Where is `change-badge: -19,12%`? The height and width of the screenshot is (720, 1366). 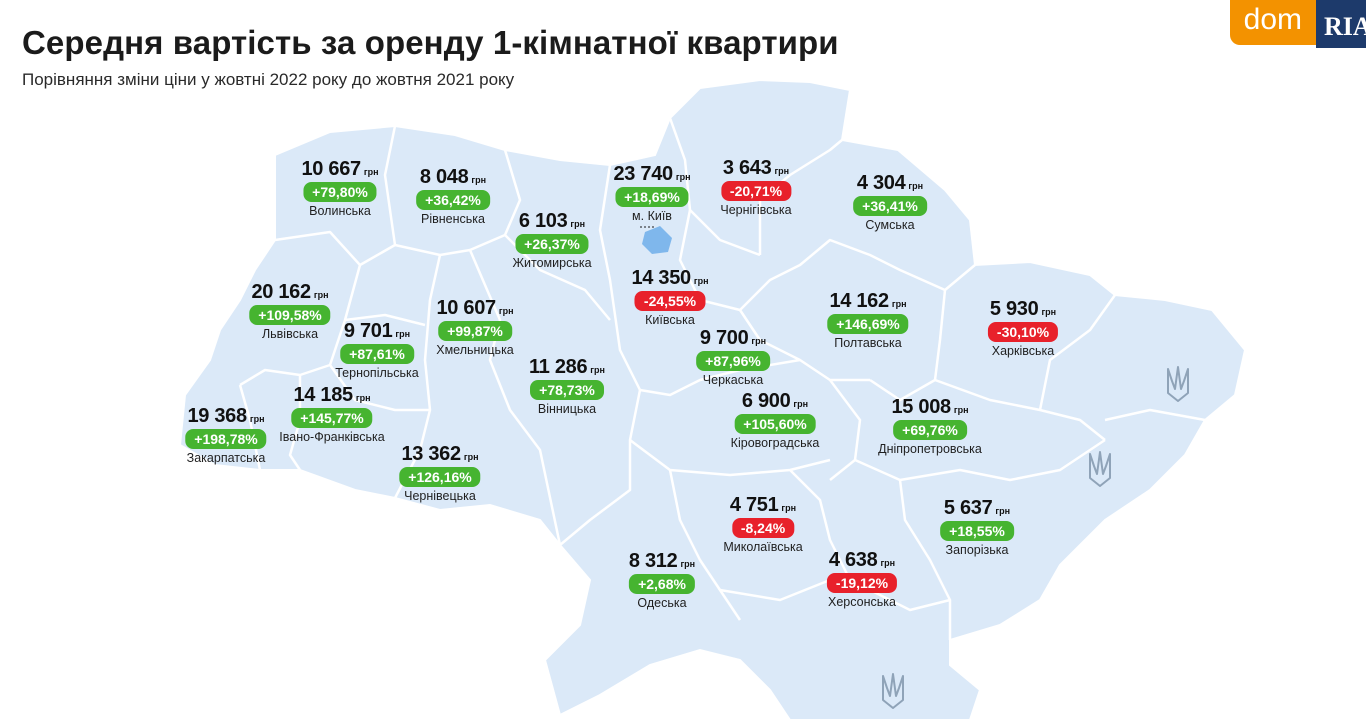
change-badge: -19,12% is located at coordinates (862, 583).